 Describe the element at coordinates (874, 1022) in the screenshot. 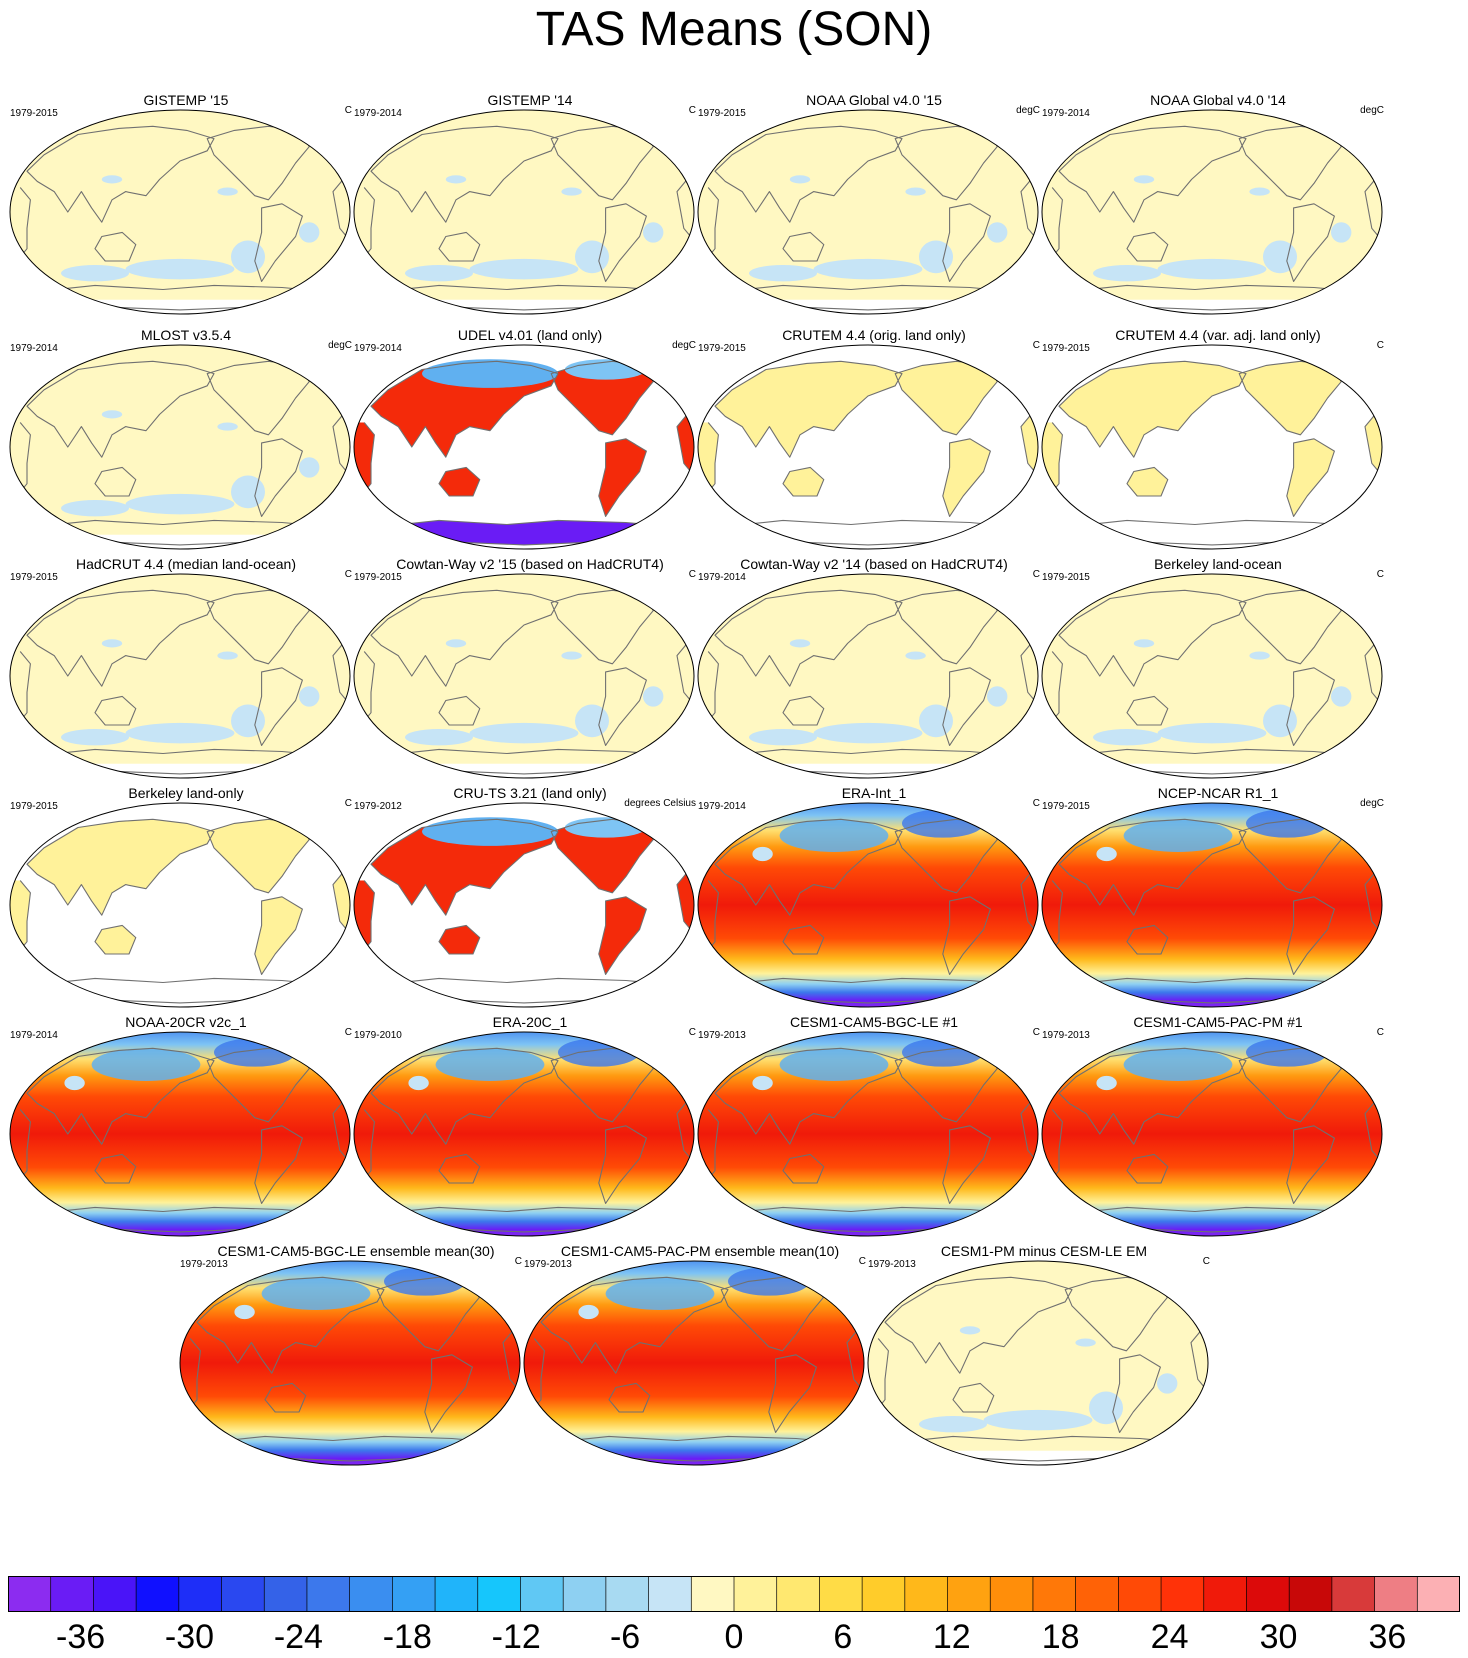

I see `panel-title: CESM1-CAM5-BGC-LE #1` at that location.